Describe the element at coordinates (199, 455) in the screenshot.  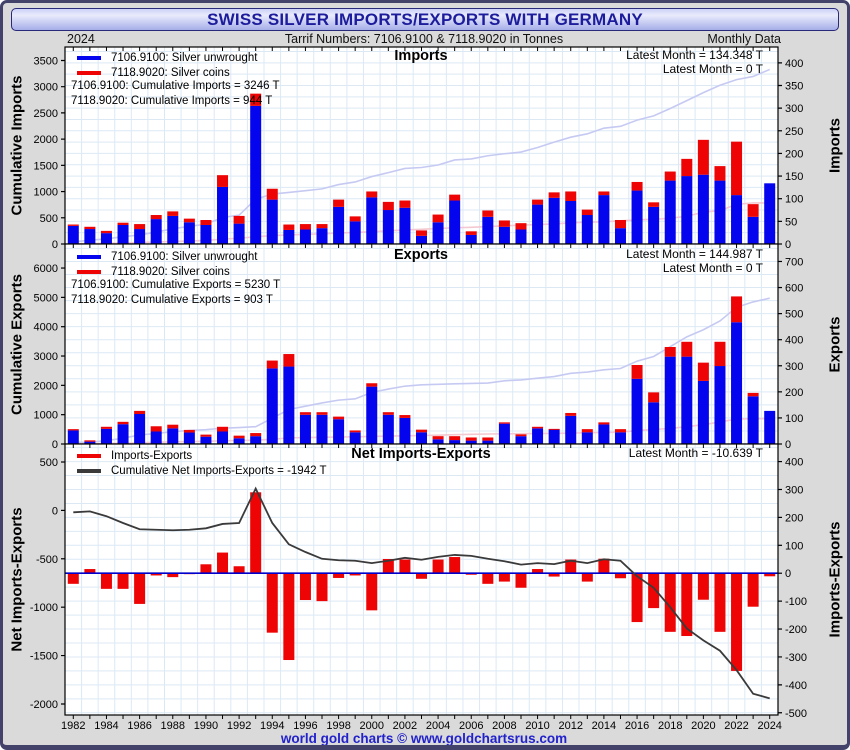
I see `legend-item-net: Imports-Exports` at that location.